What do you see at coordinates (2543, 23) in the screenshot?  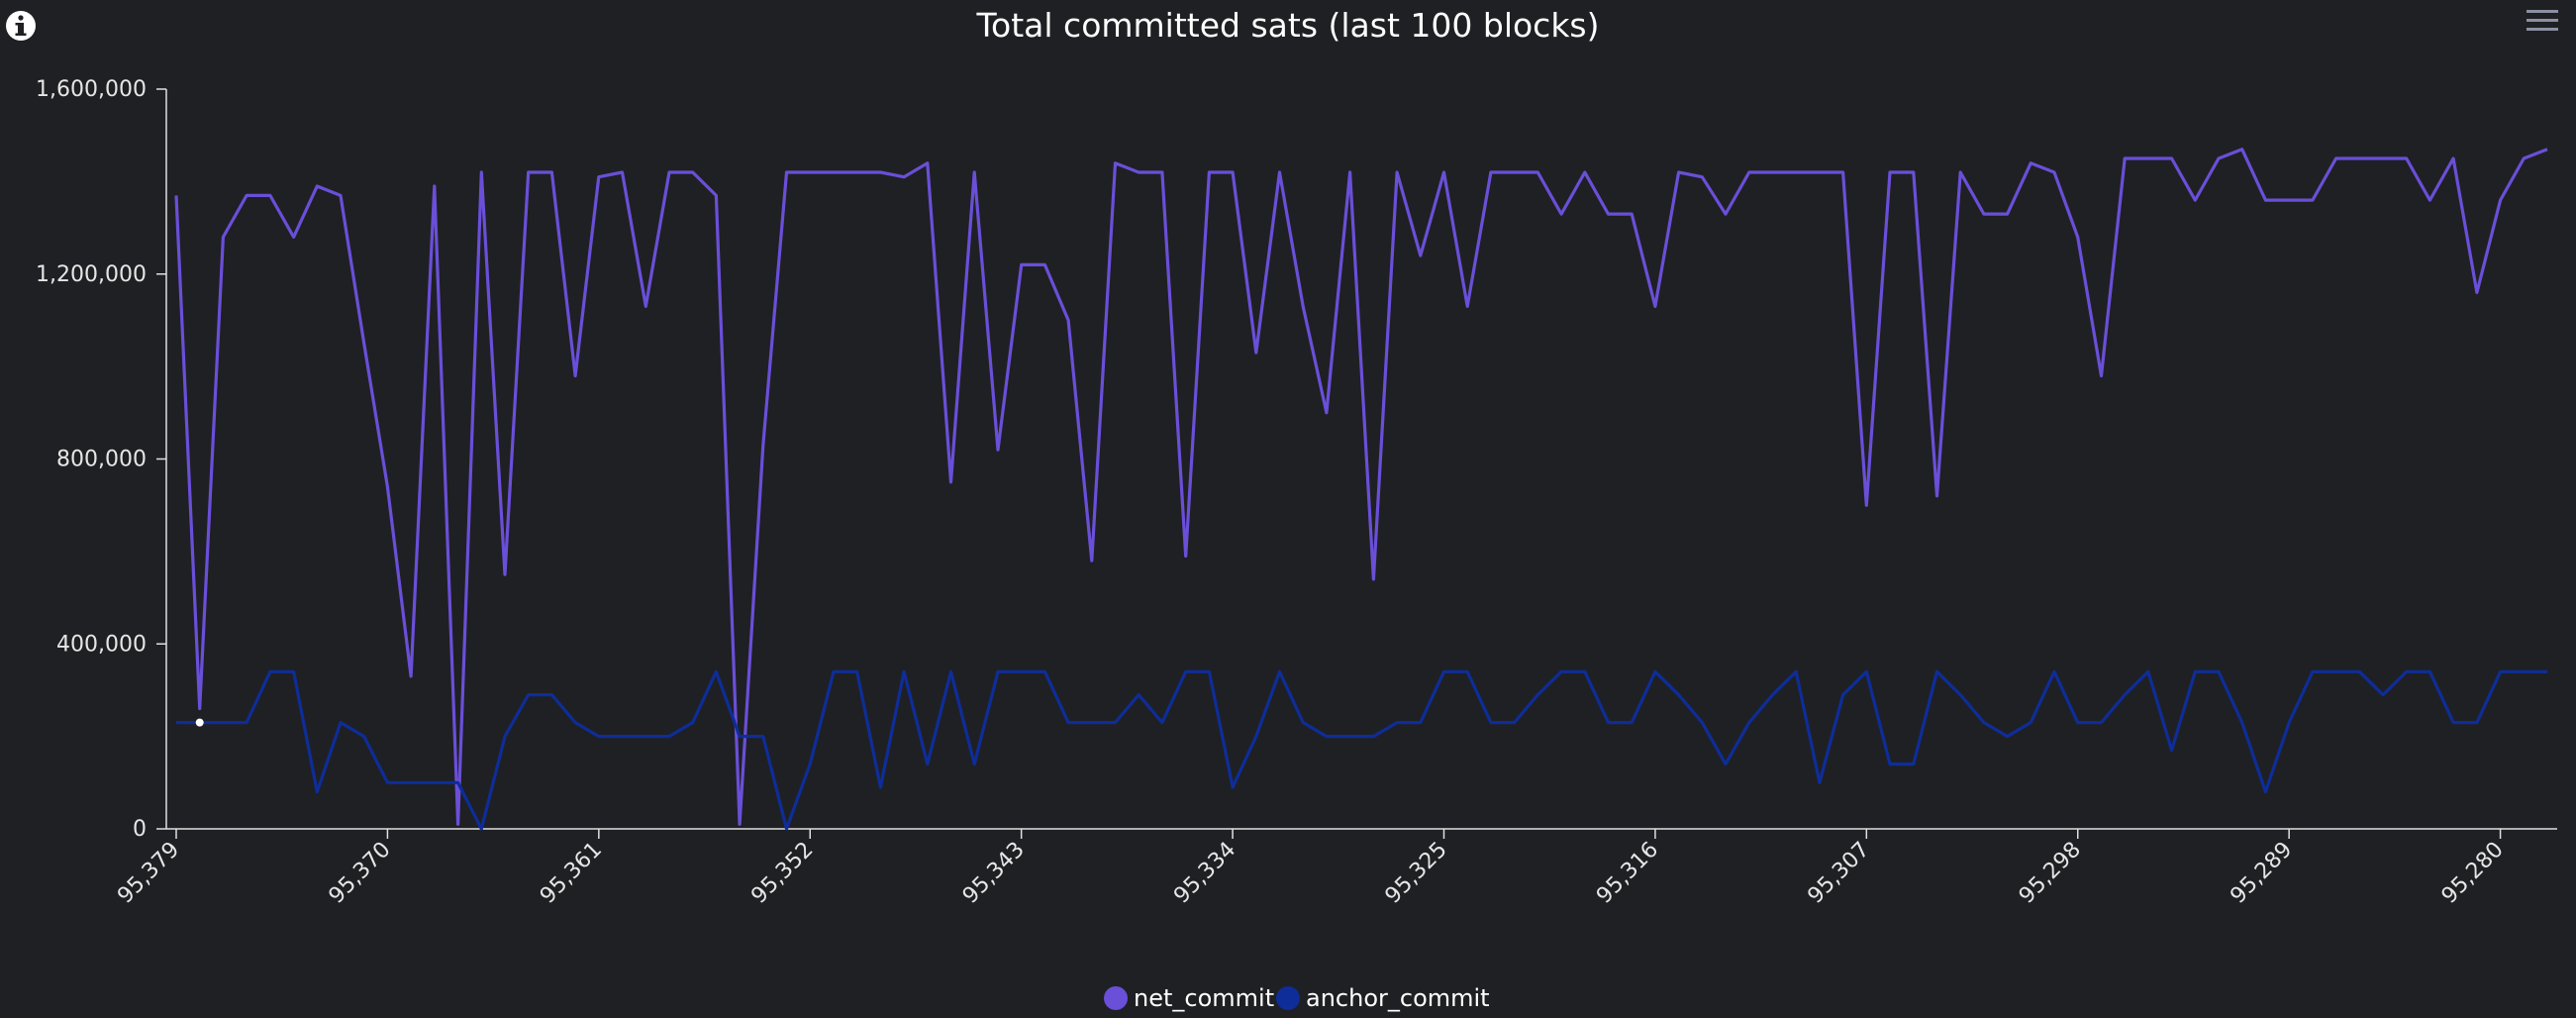 I see `hamburger-menu-icon` at bounding box center [2543, 23].